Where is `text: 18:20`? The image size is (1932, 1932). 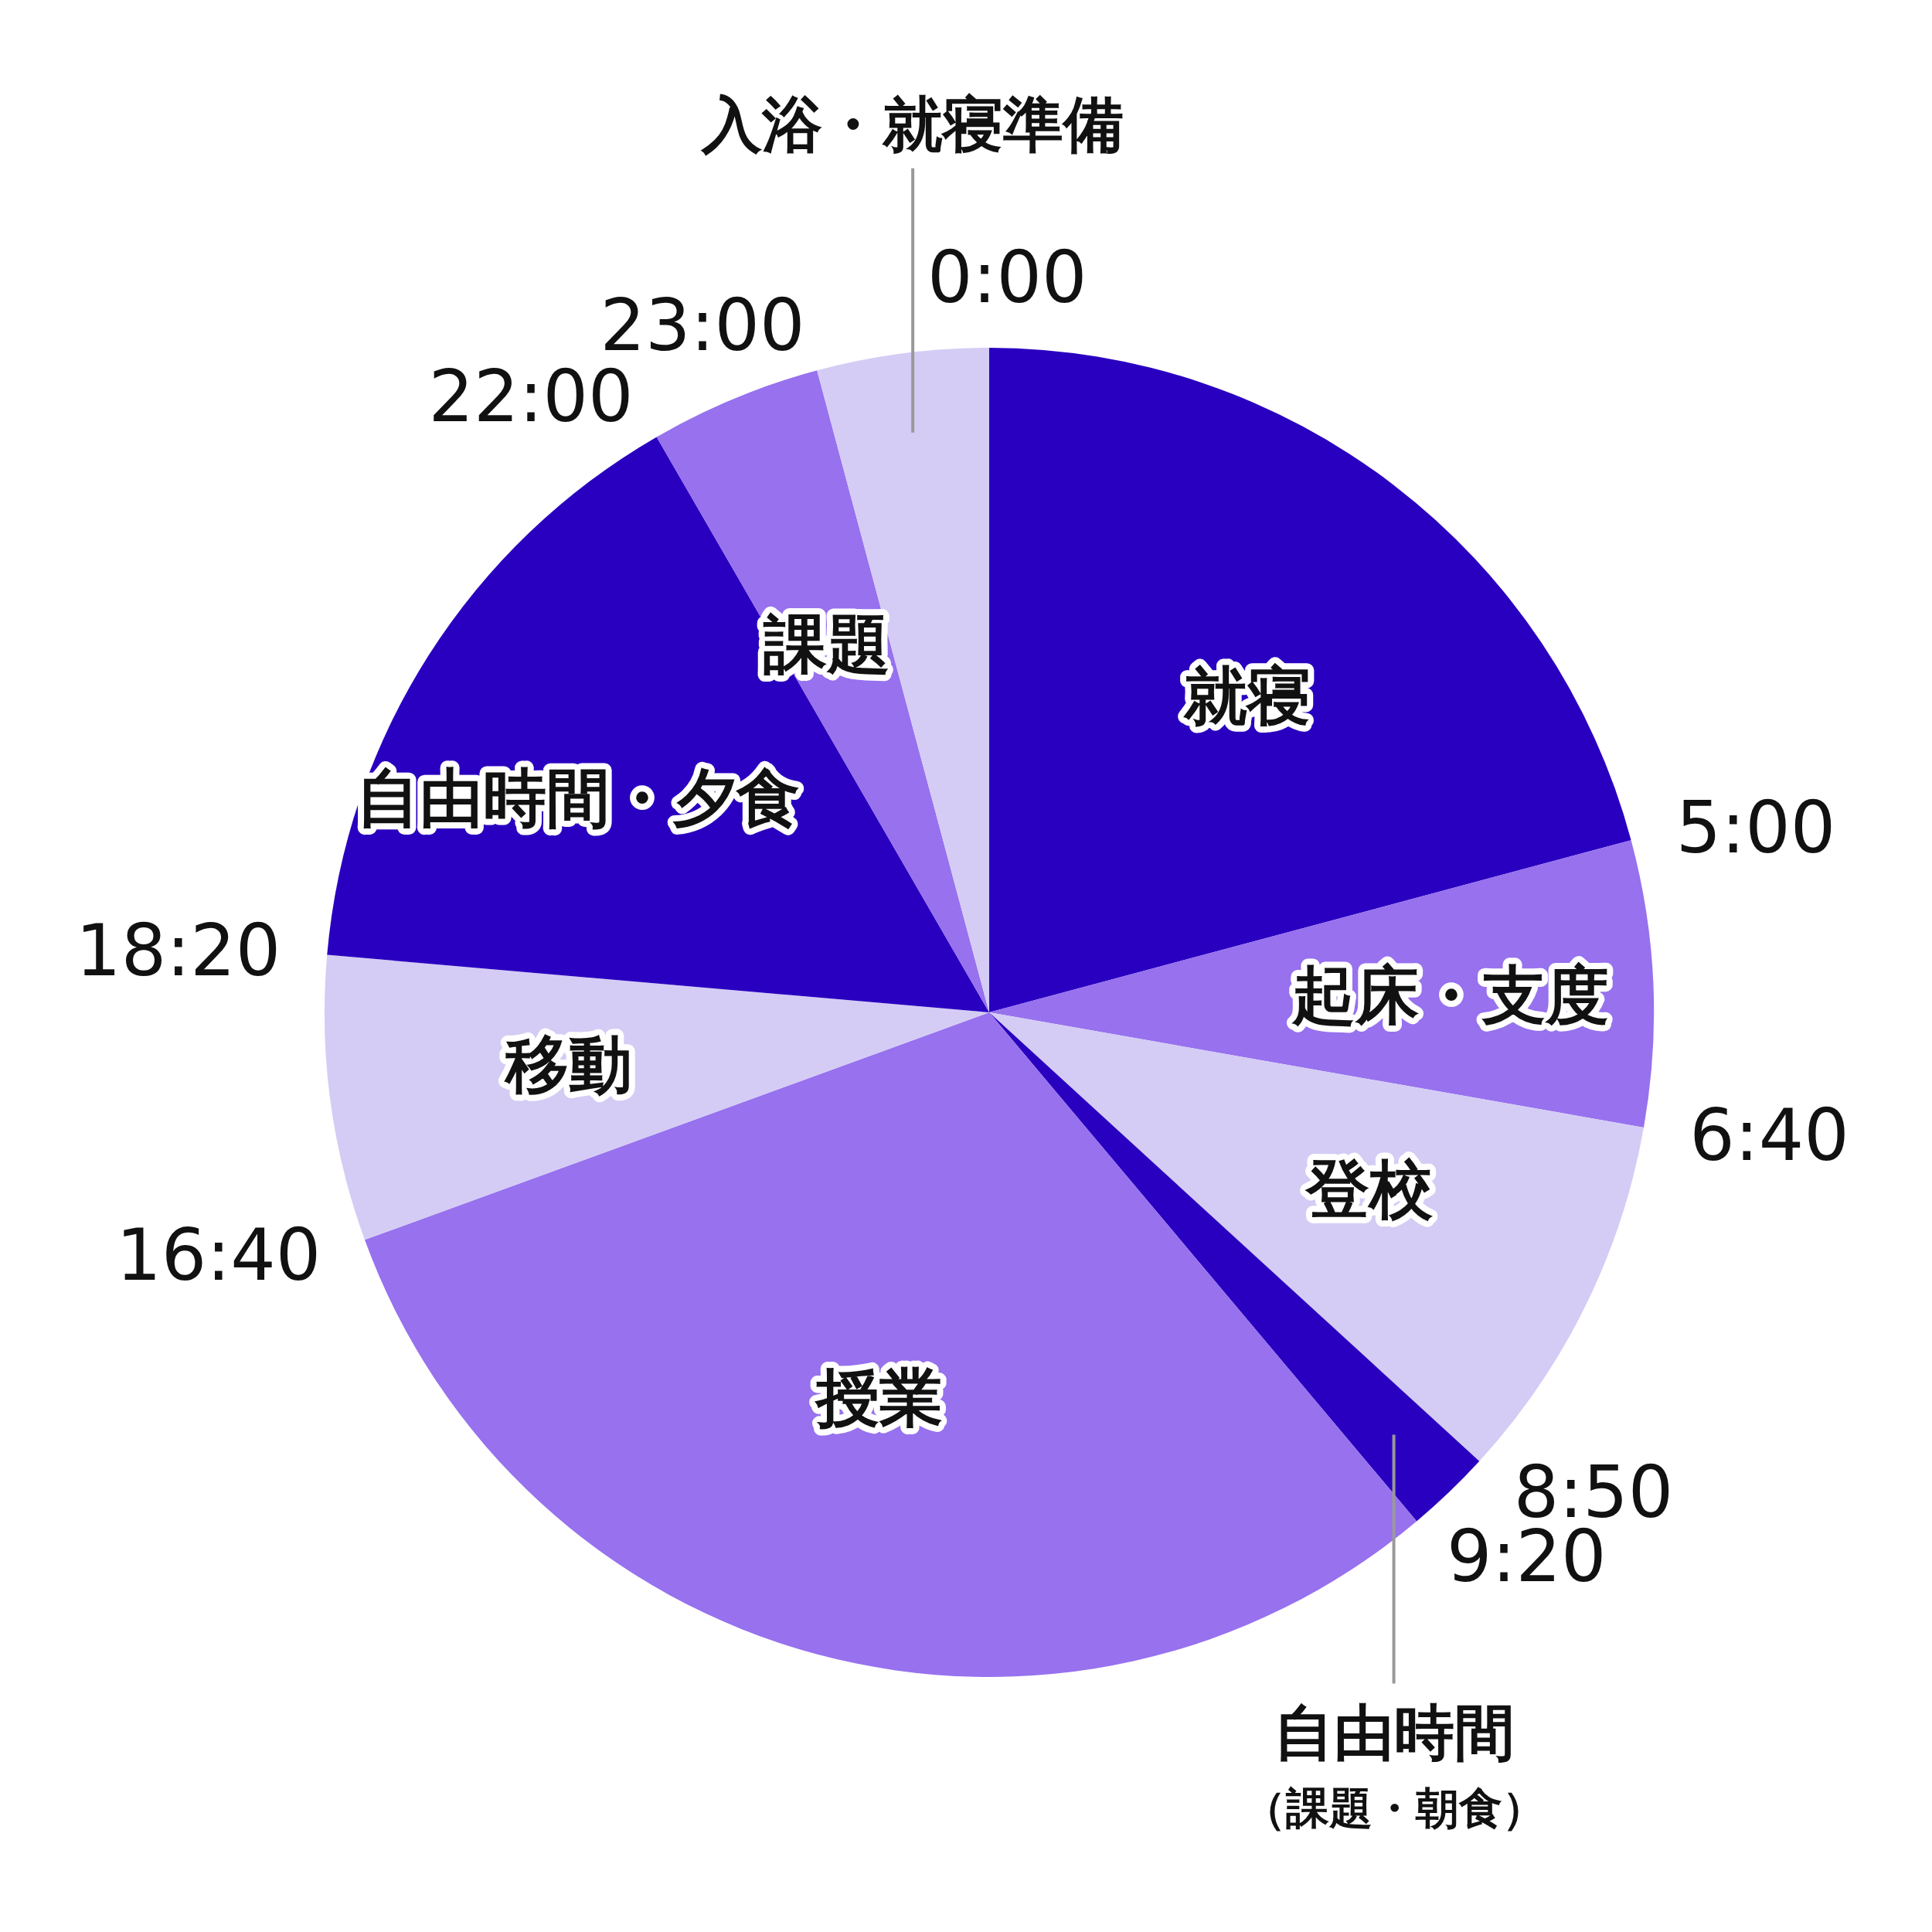
text: 18:20 is located at coordinates (178, 950).